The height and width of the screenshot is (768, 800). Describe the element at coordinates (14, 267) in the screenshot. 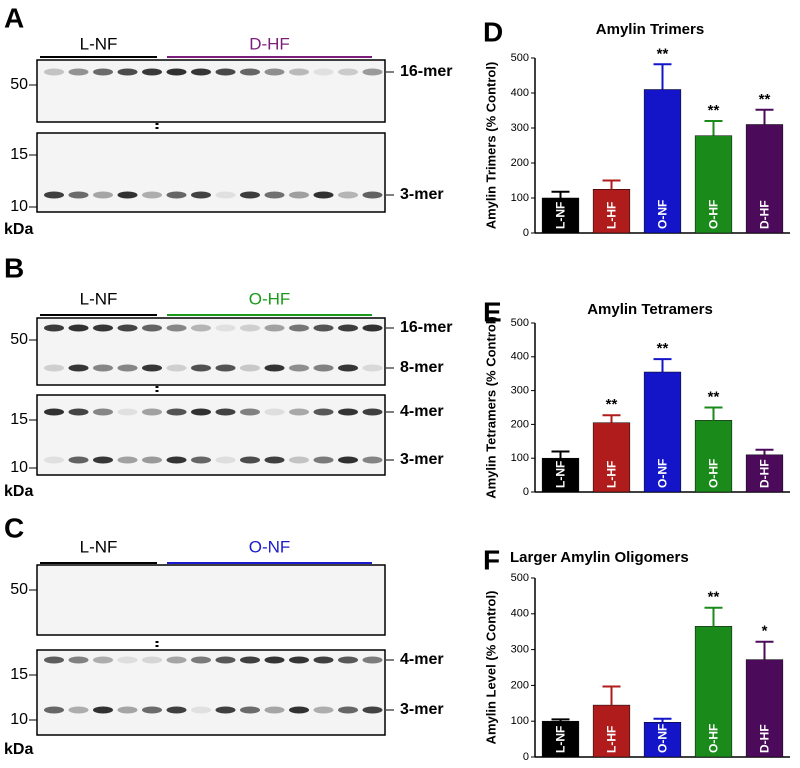

I see `panel-letter: B` at that location.